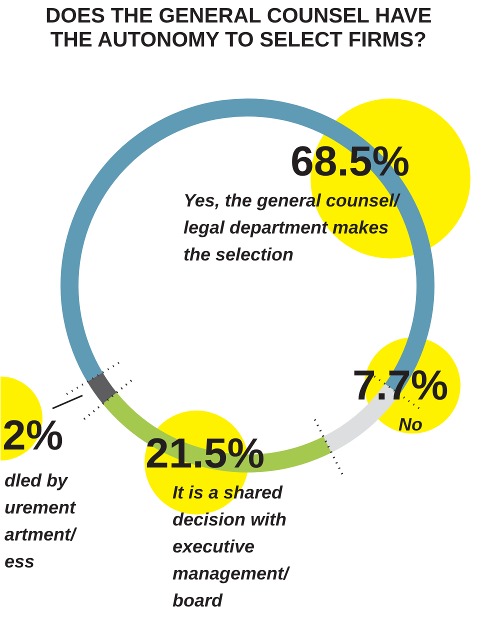  Describe the element at coordinates (239, 28) in the screenshot. I see `chart-title: DOES THE GENERAL COUNSEL HAVE THE AUTONOMY TO SELECT FIRMS?` at that location.